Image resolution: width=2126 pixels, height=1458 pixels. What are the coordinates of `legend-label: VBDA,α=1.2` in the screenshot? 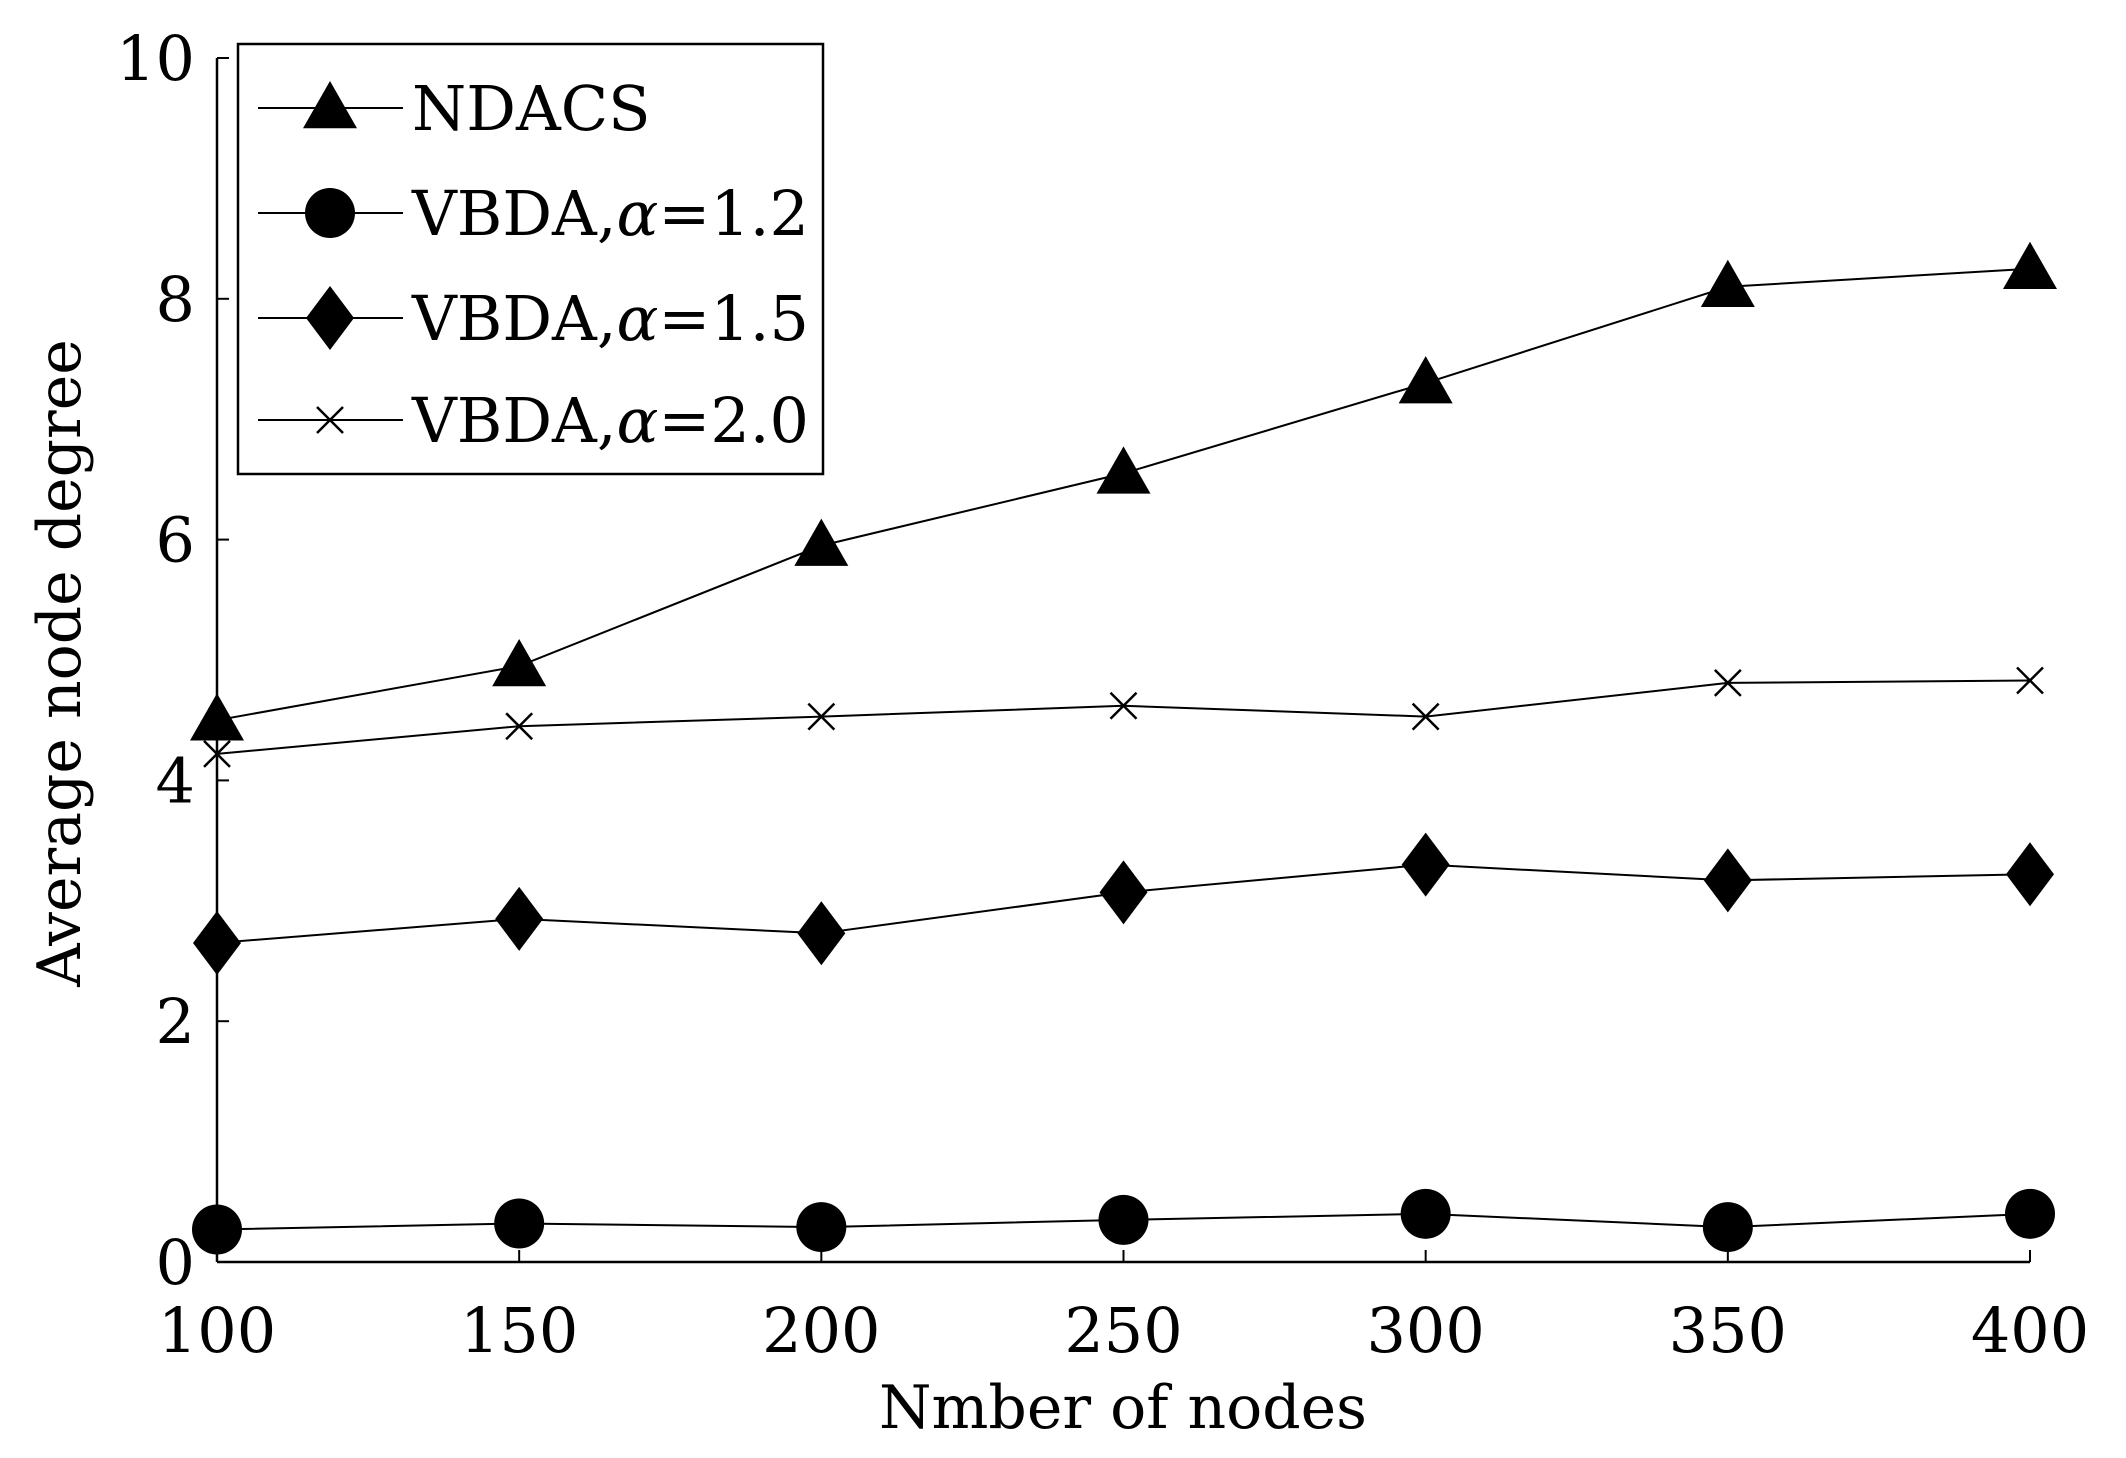 It's located at (610, 213).